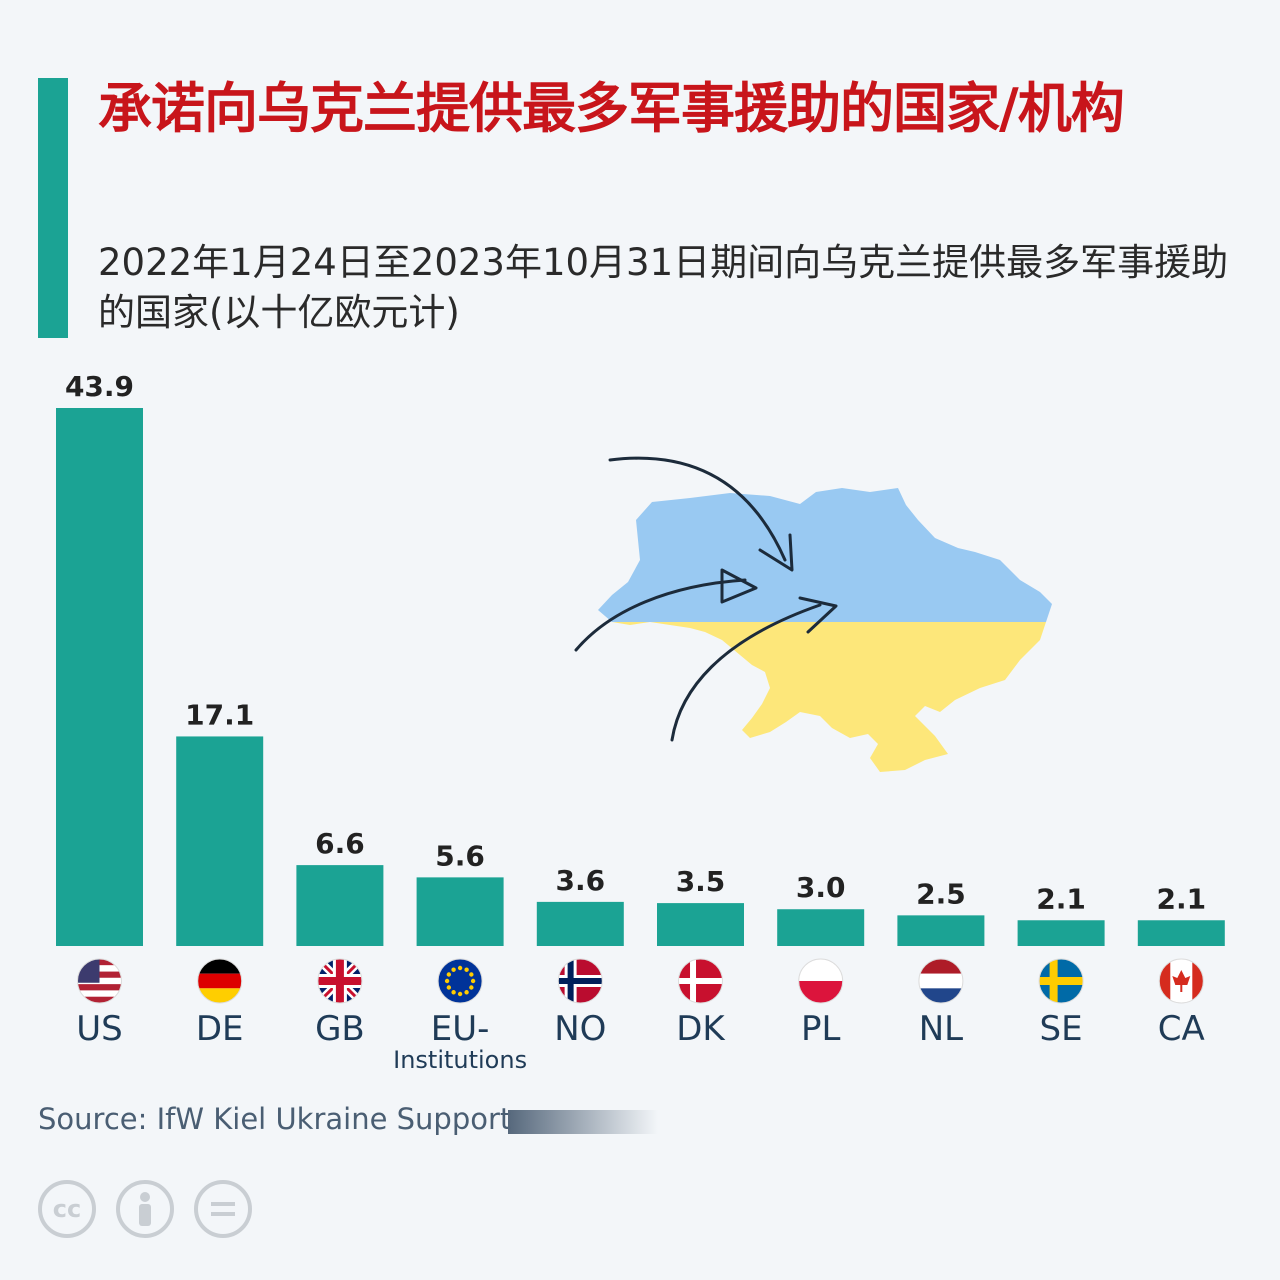 Image resolution: width=1280 pixels, height=1280 pixels. What do you see at coordinates (1181, 1029) in the screenshot?
I see `category-label-ca: CA` at bounding box center [1181, 1029].